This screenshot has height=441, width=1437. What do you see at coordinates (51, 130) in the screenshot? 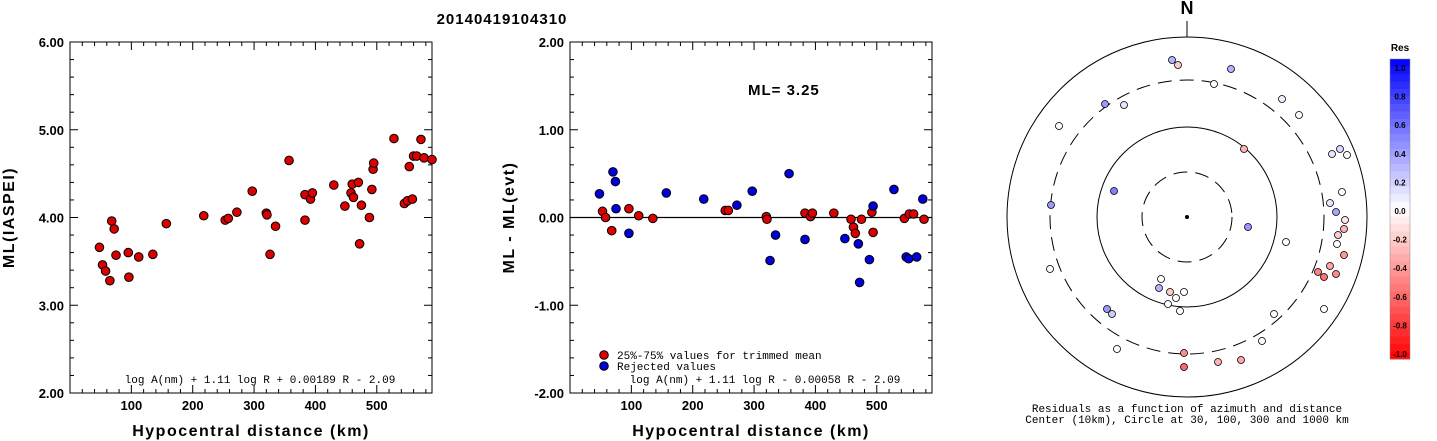
I see `y-tick-label: 5.00` at bounding box center [51, 130].